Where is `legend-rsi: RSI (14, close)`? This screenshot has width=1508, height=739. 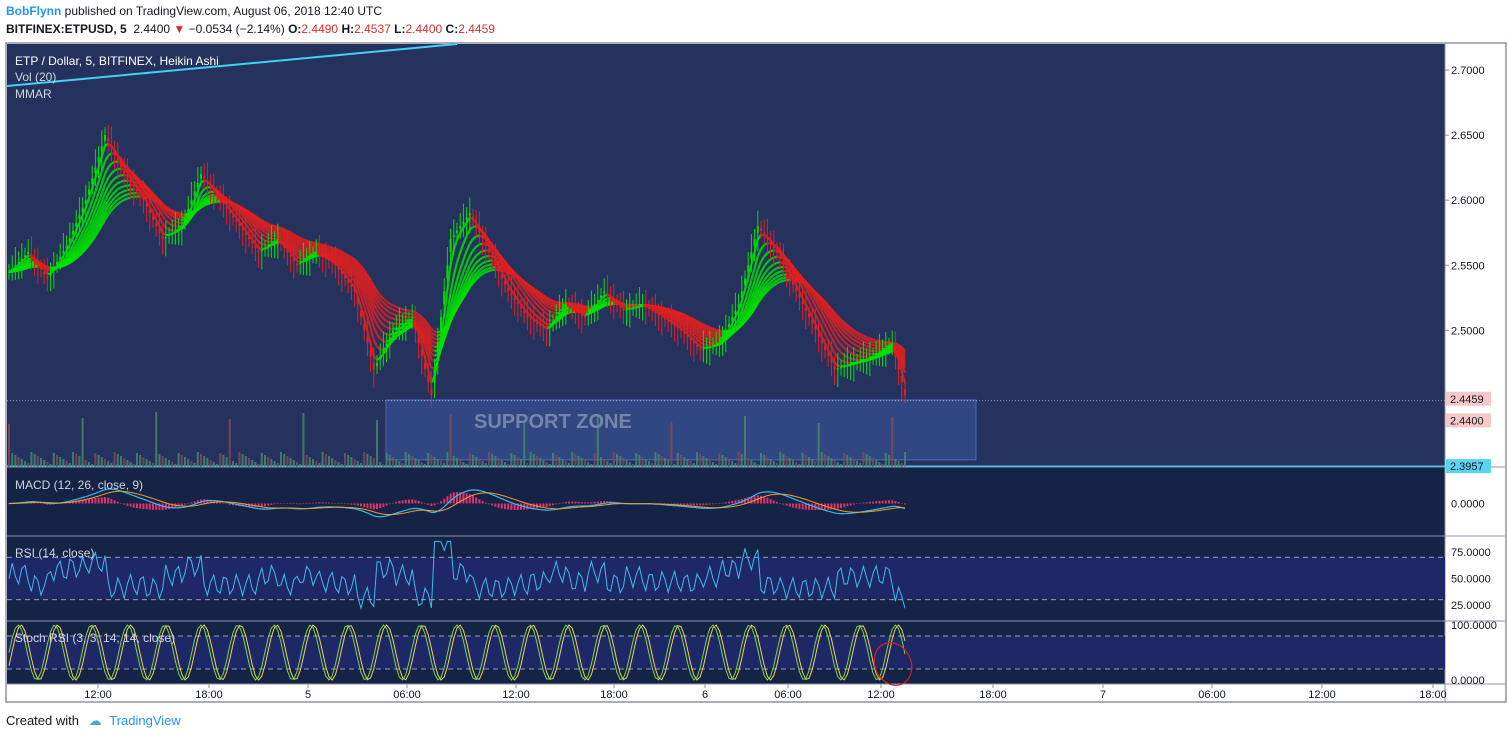
legend-rsi: RSI (14, close) is located at coordinates (54, 553).